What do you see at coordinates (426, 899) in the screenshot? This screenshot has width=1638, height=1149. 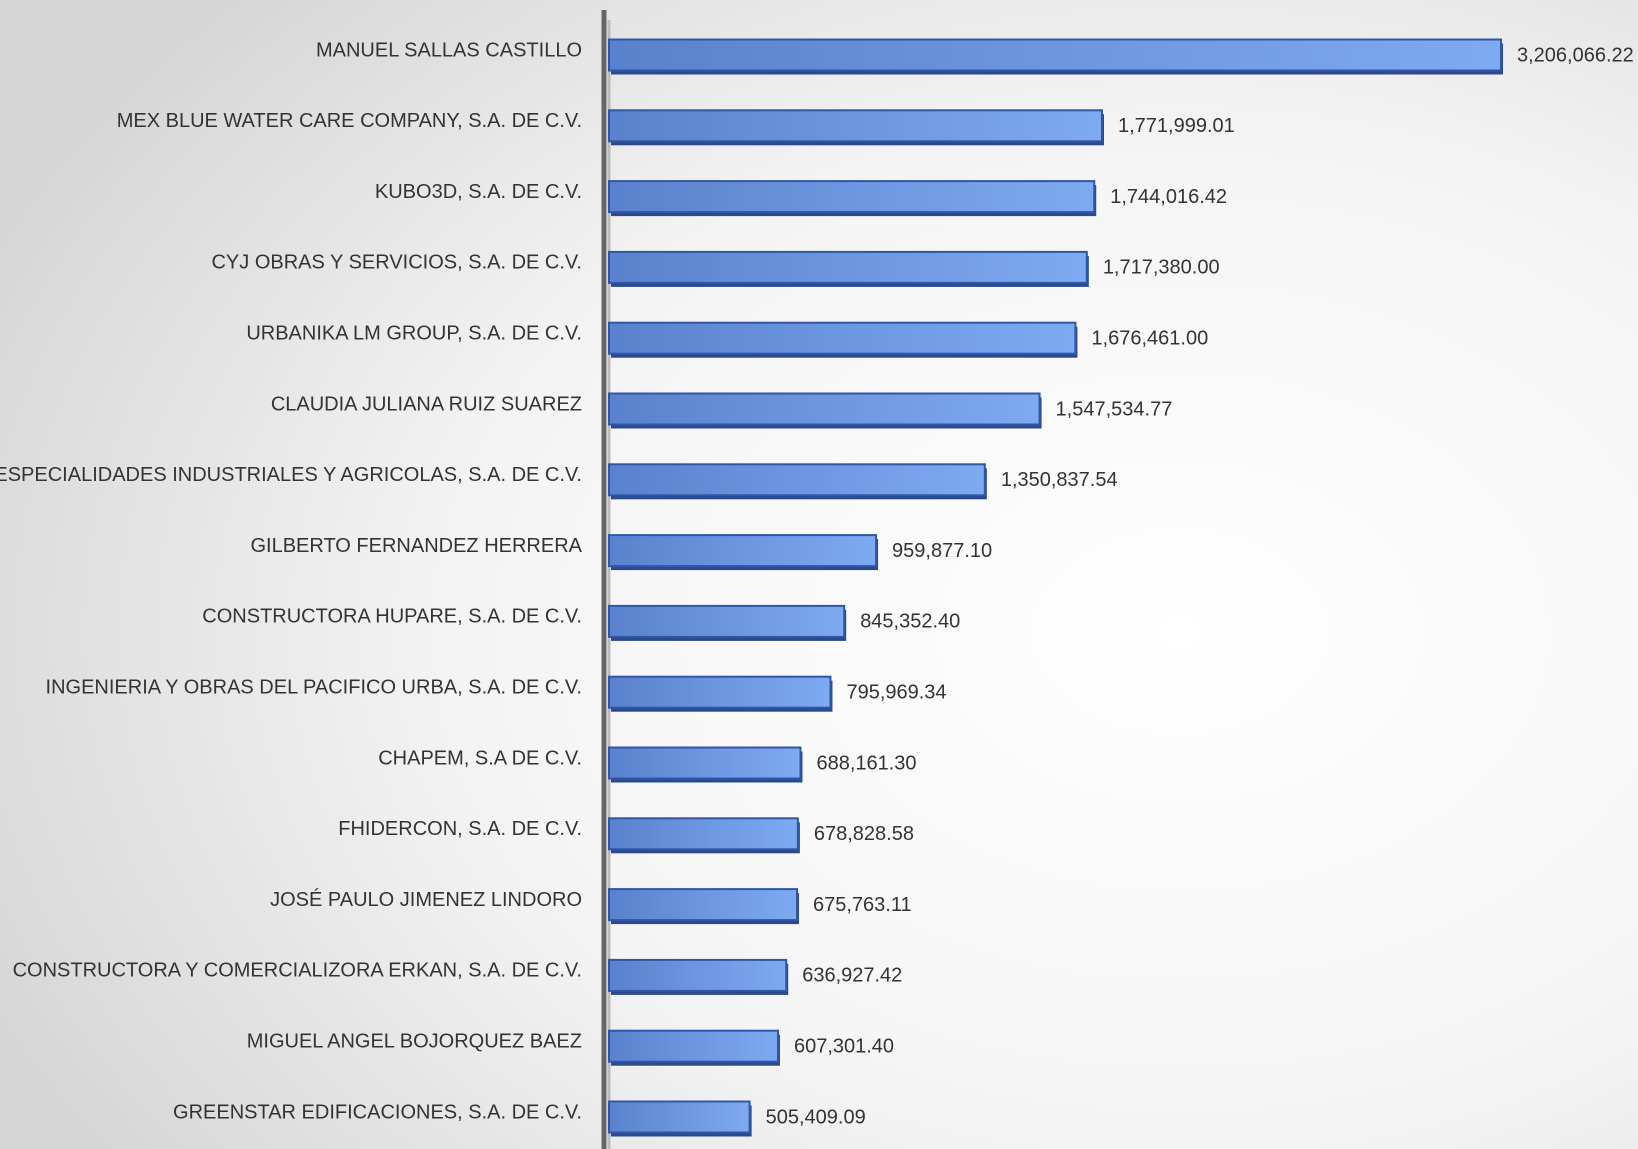 I see `category-label: JOSÉ PAULO JIMENEZ LINDORO` at bounding box center [426, 899].